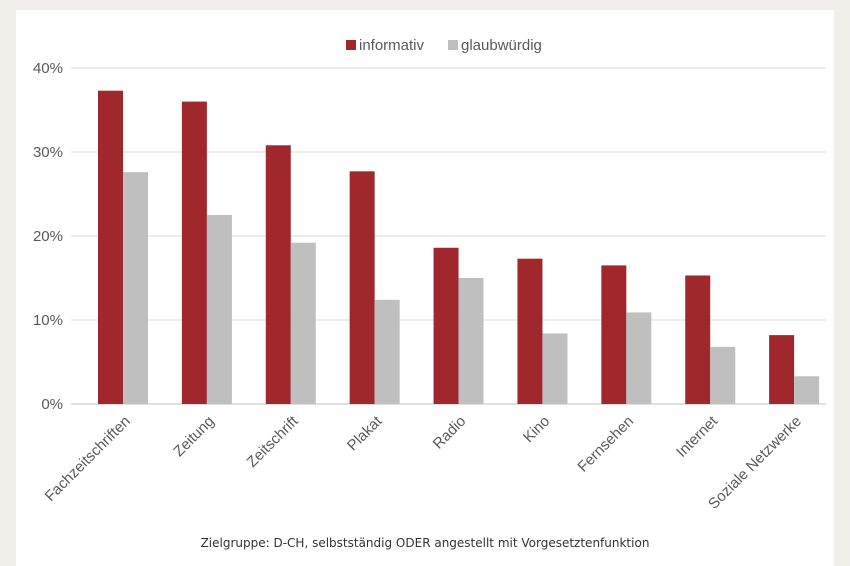 This screenshot has height=566, width=850. I want to click on x-category-label: Zeitschrift, so click(273, 441).